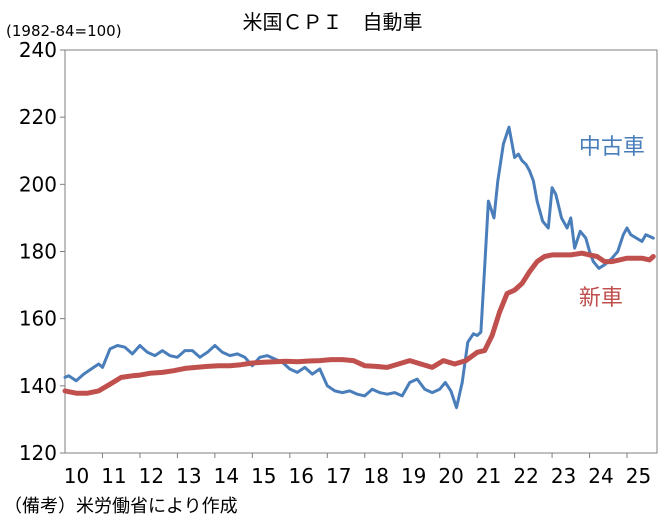 Image resolution: width=665 pixels, height=520 pixels. What do you see at coordinates (301, 476) in the screenshot?
I see `x-tick-label: 16` at bounding box center [301, 476].